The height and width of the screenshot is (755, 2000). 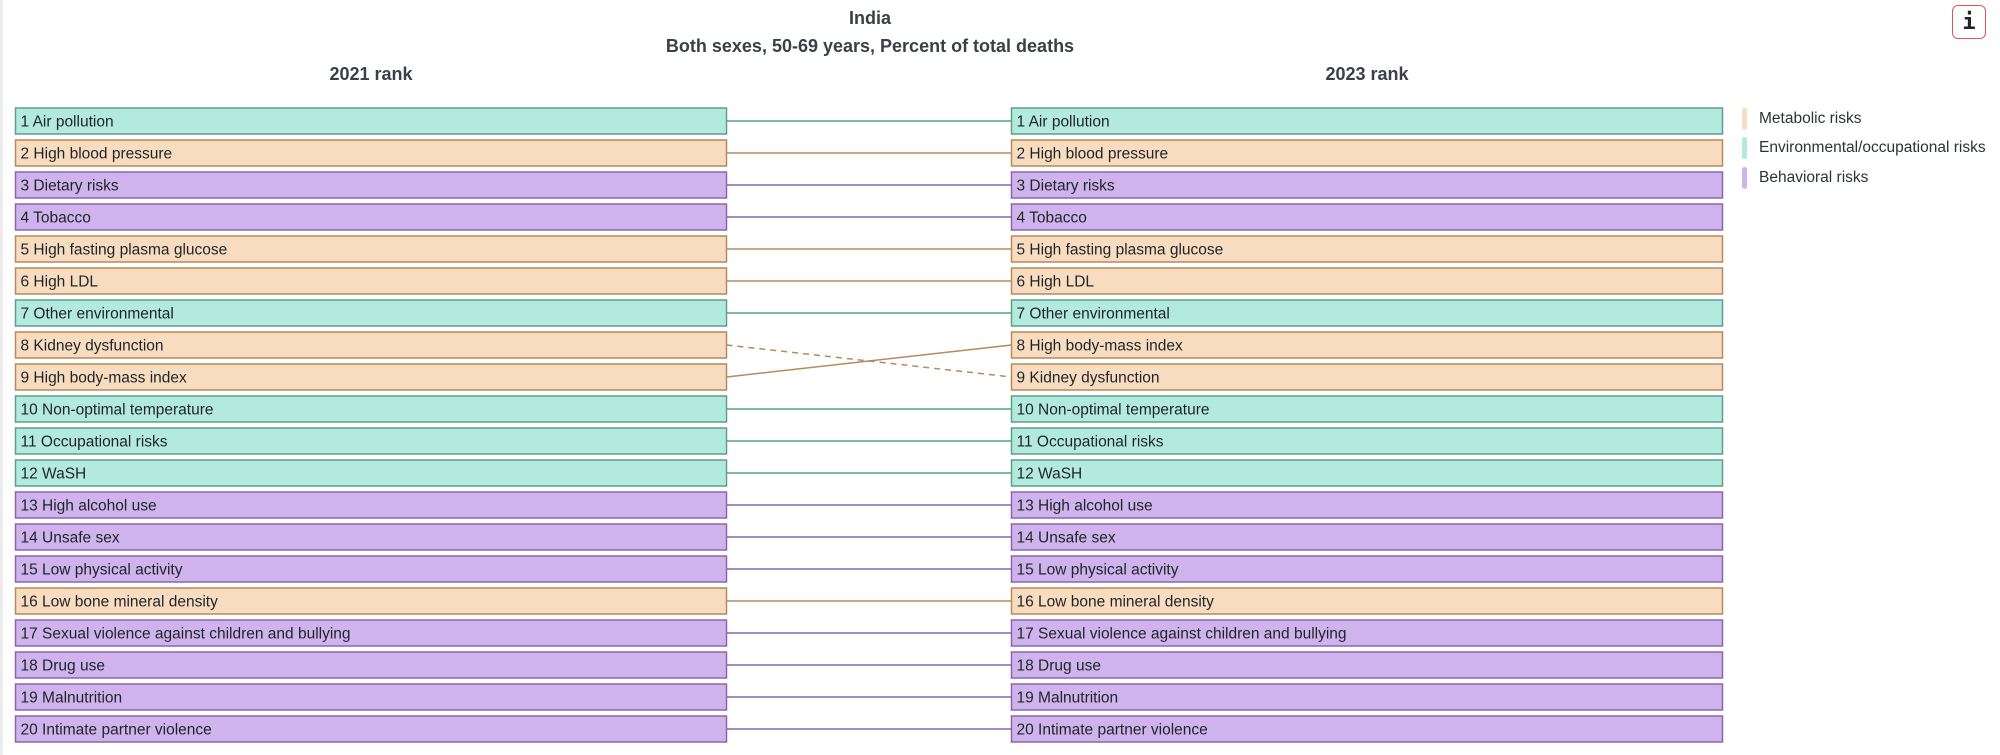 I want to click on left-rank-bar-5: 5 High fasting plasma glucose, so click(x=371, y=249).